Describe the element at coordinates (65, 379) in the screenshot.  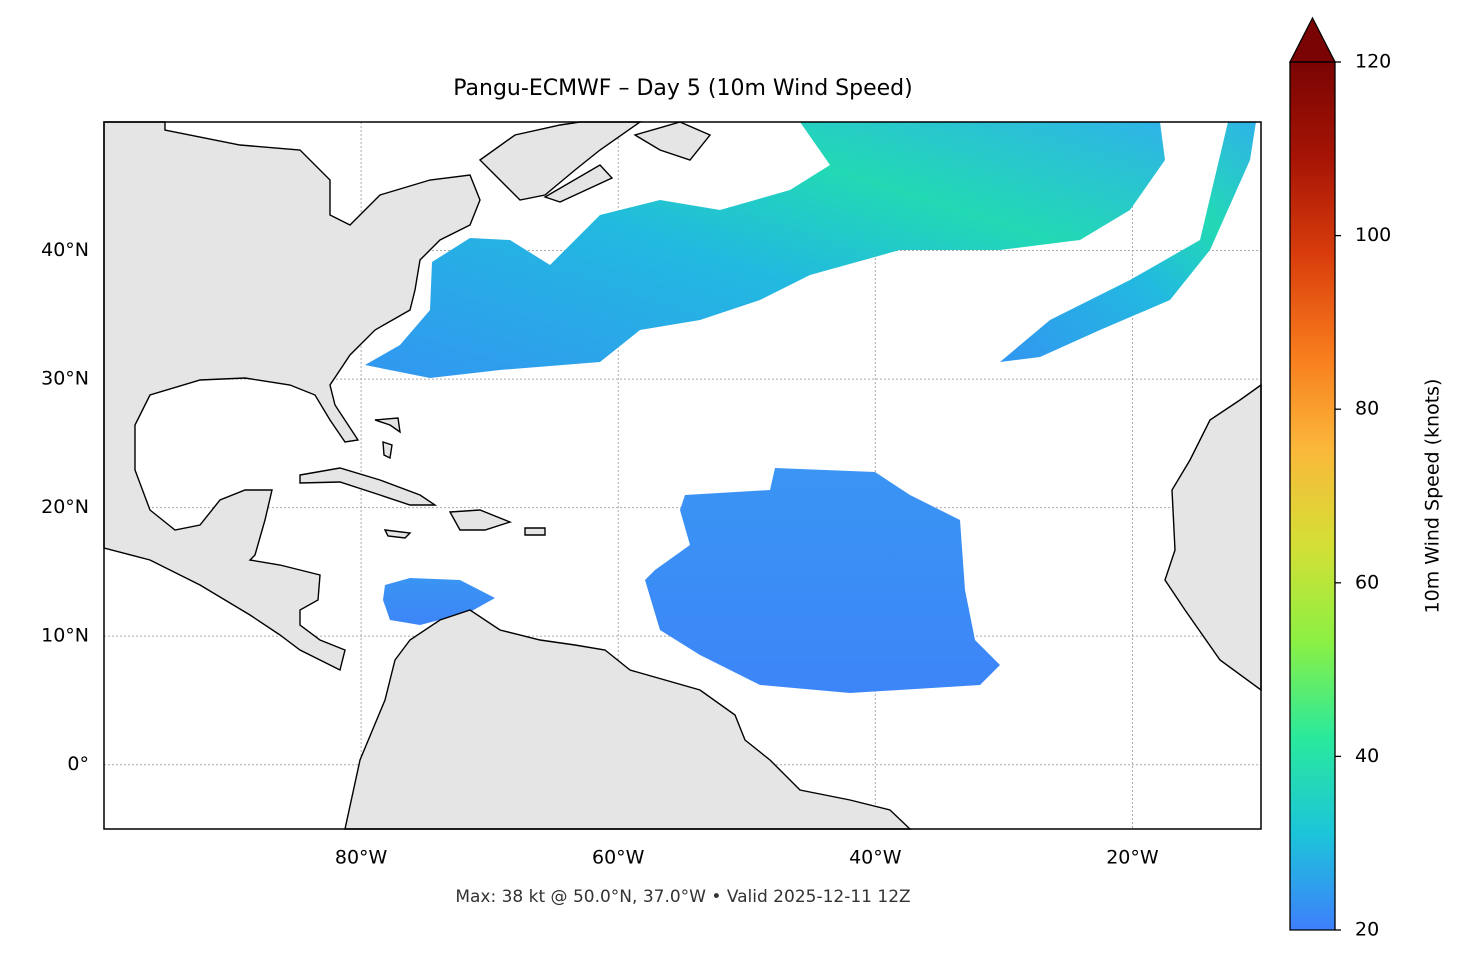
I see `y-tick-label: 30°N` at that location.